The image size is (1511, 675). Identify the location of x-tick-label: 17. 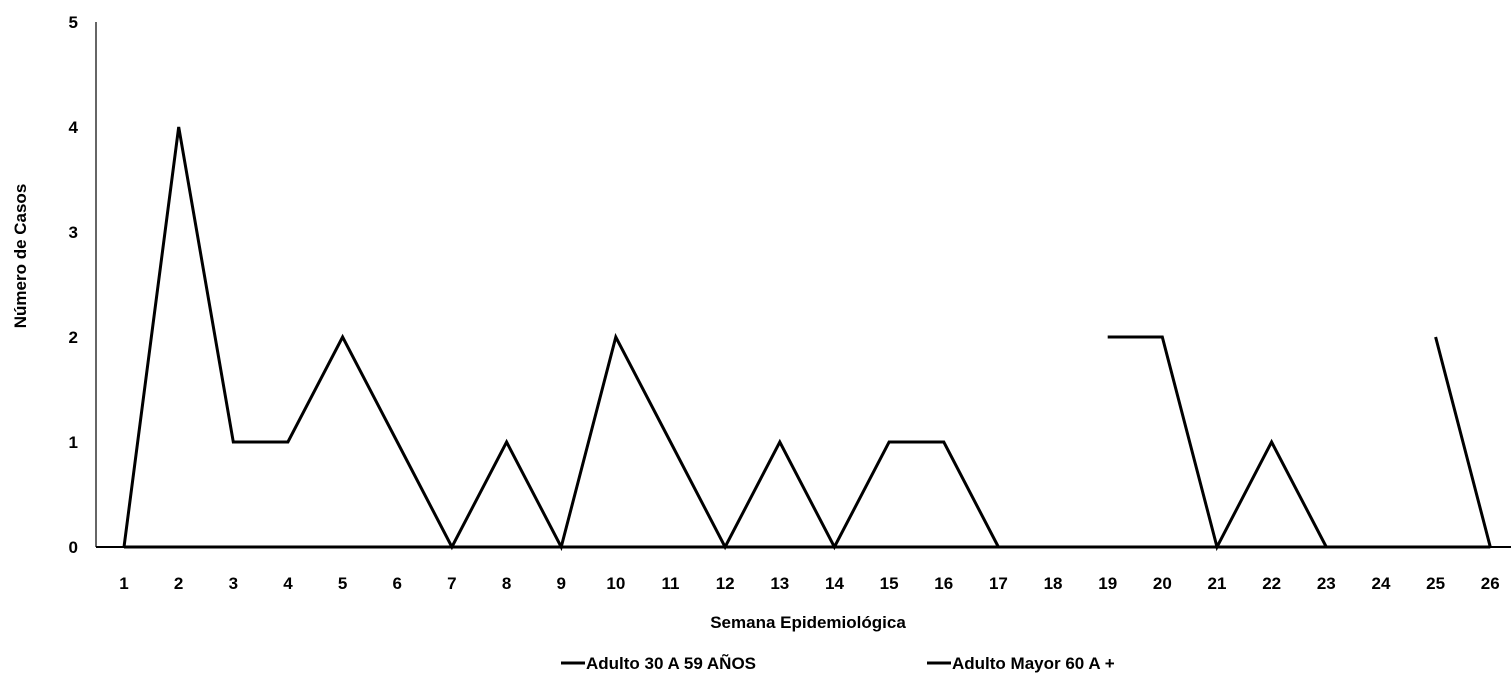
(998, 583).